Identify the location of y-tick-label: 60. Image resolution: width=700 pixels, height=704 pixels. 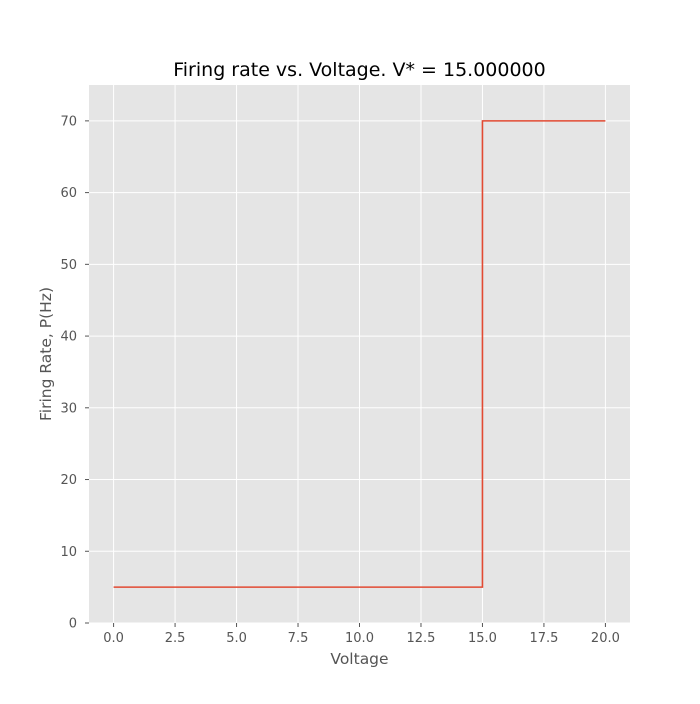
(68, 193).